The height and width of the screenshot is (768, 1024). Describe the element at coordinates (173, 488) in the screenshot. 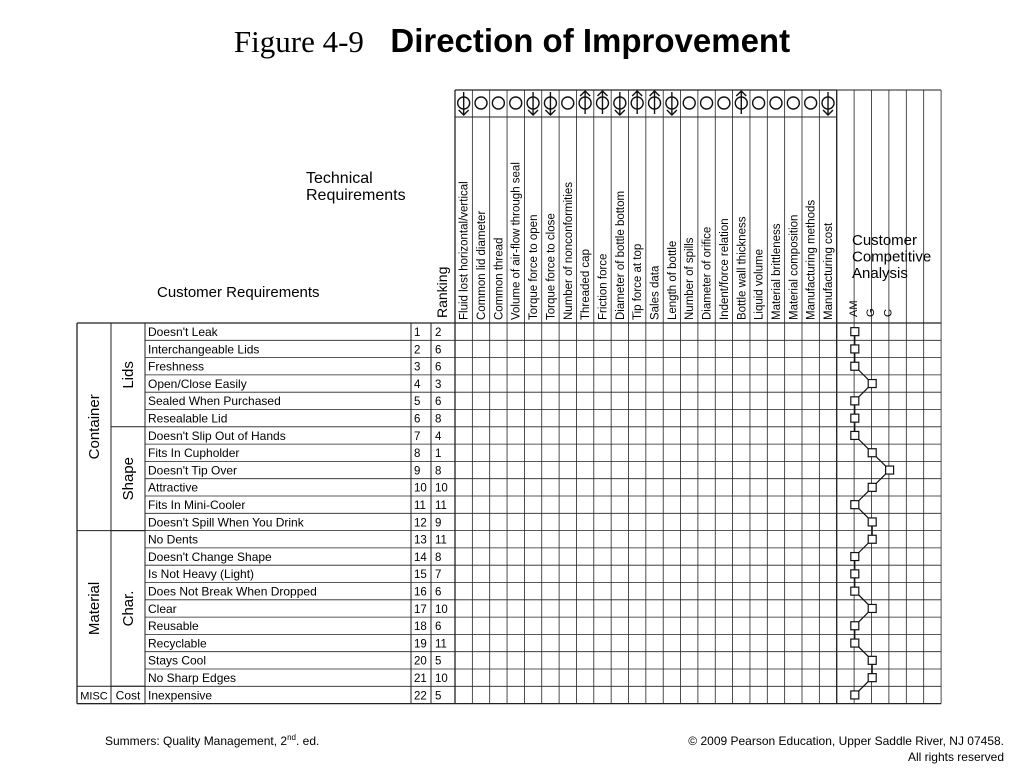

I see `customer-requirement-name: Attractive` at that location.